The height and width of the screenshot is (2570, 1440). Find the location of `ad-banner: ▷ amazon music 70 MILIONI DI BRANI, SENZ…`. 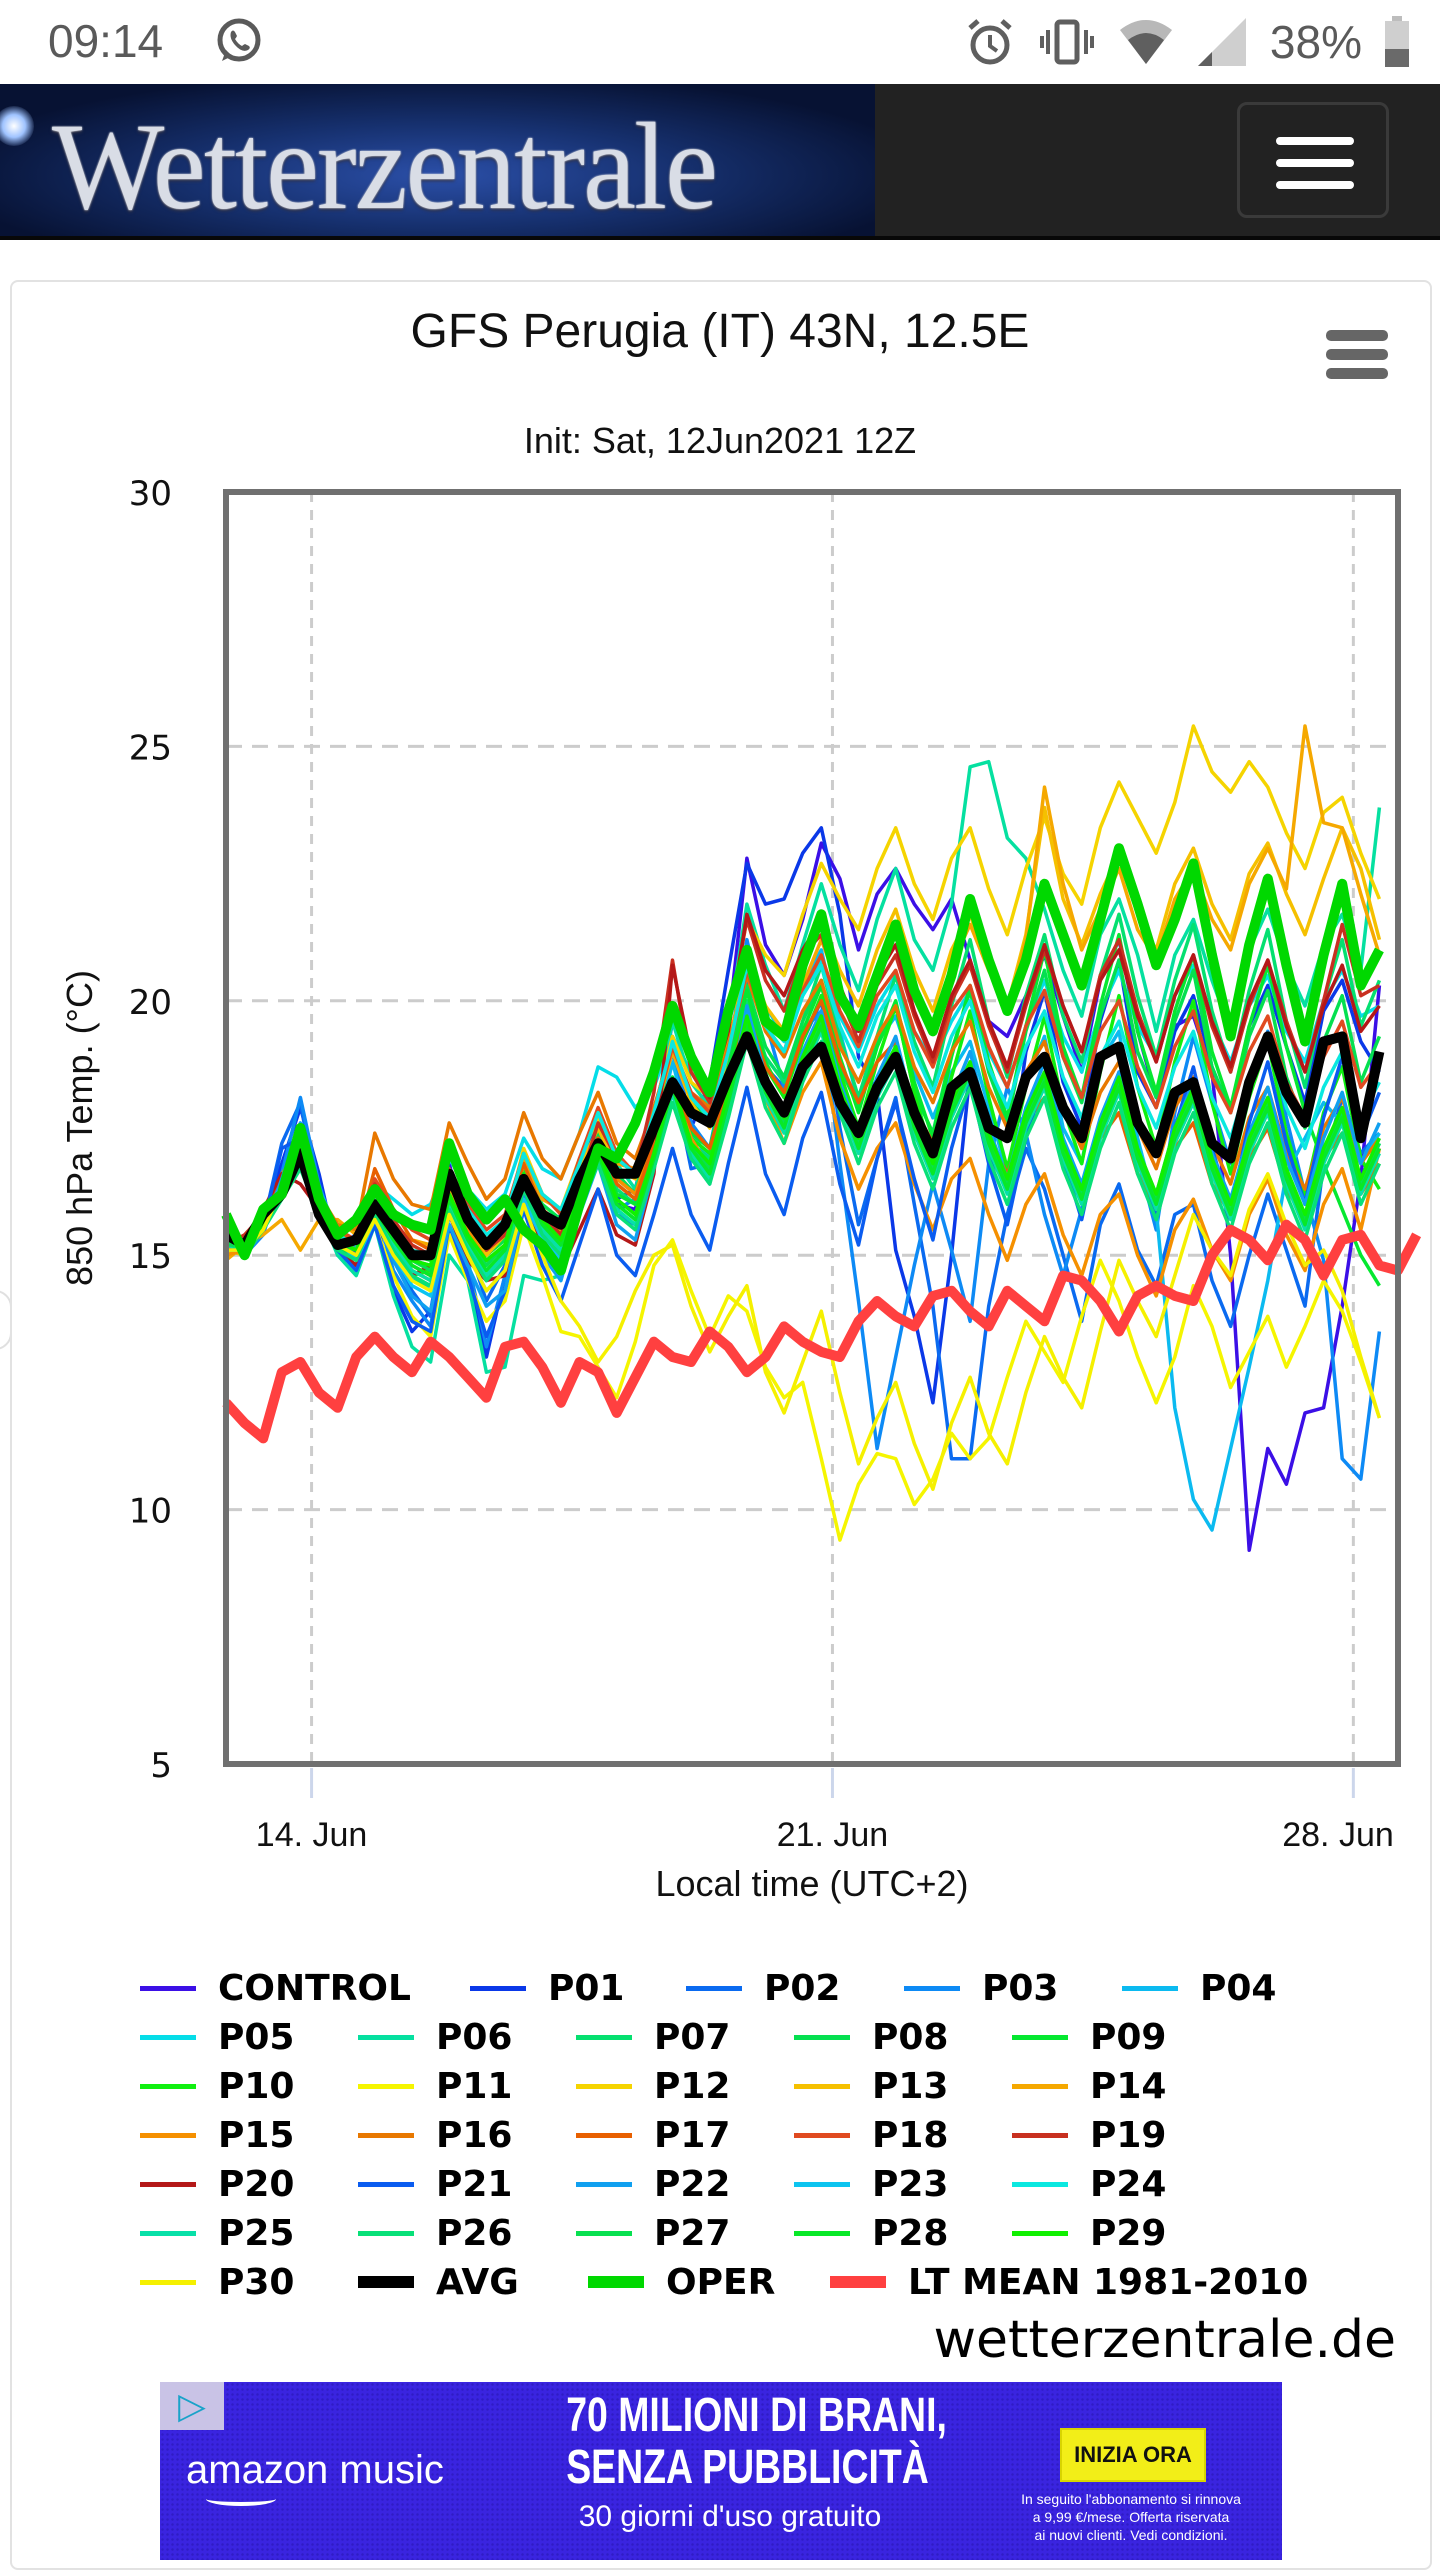

ad-banner: ▷ amazon music 70 MILIONI DI BRANI, SENZ… is located at coordinates (721, 2471).